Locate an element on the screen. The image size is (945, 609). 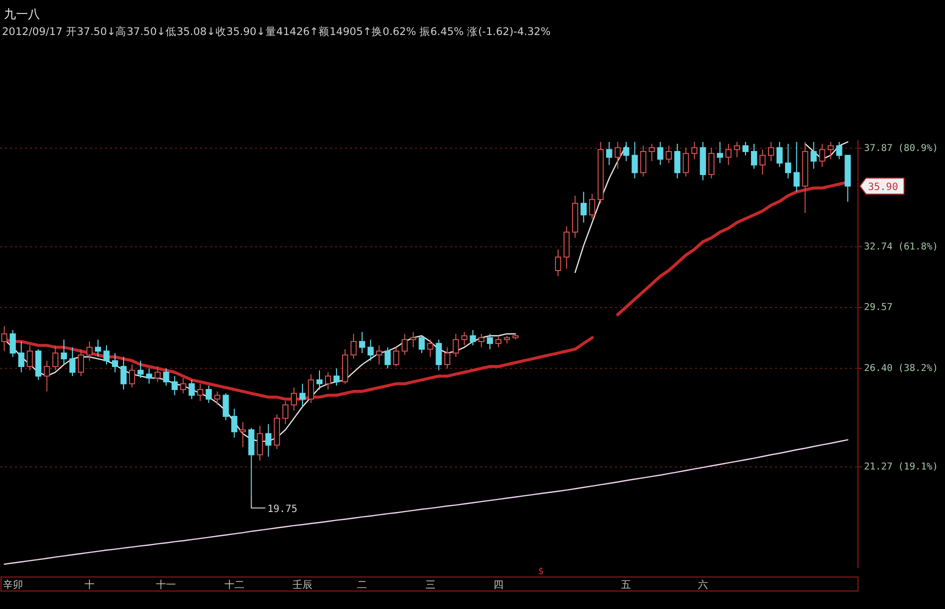
y2-tick-label: (38.2%) is located at coordinates (918, 368).